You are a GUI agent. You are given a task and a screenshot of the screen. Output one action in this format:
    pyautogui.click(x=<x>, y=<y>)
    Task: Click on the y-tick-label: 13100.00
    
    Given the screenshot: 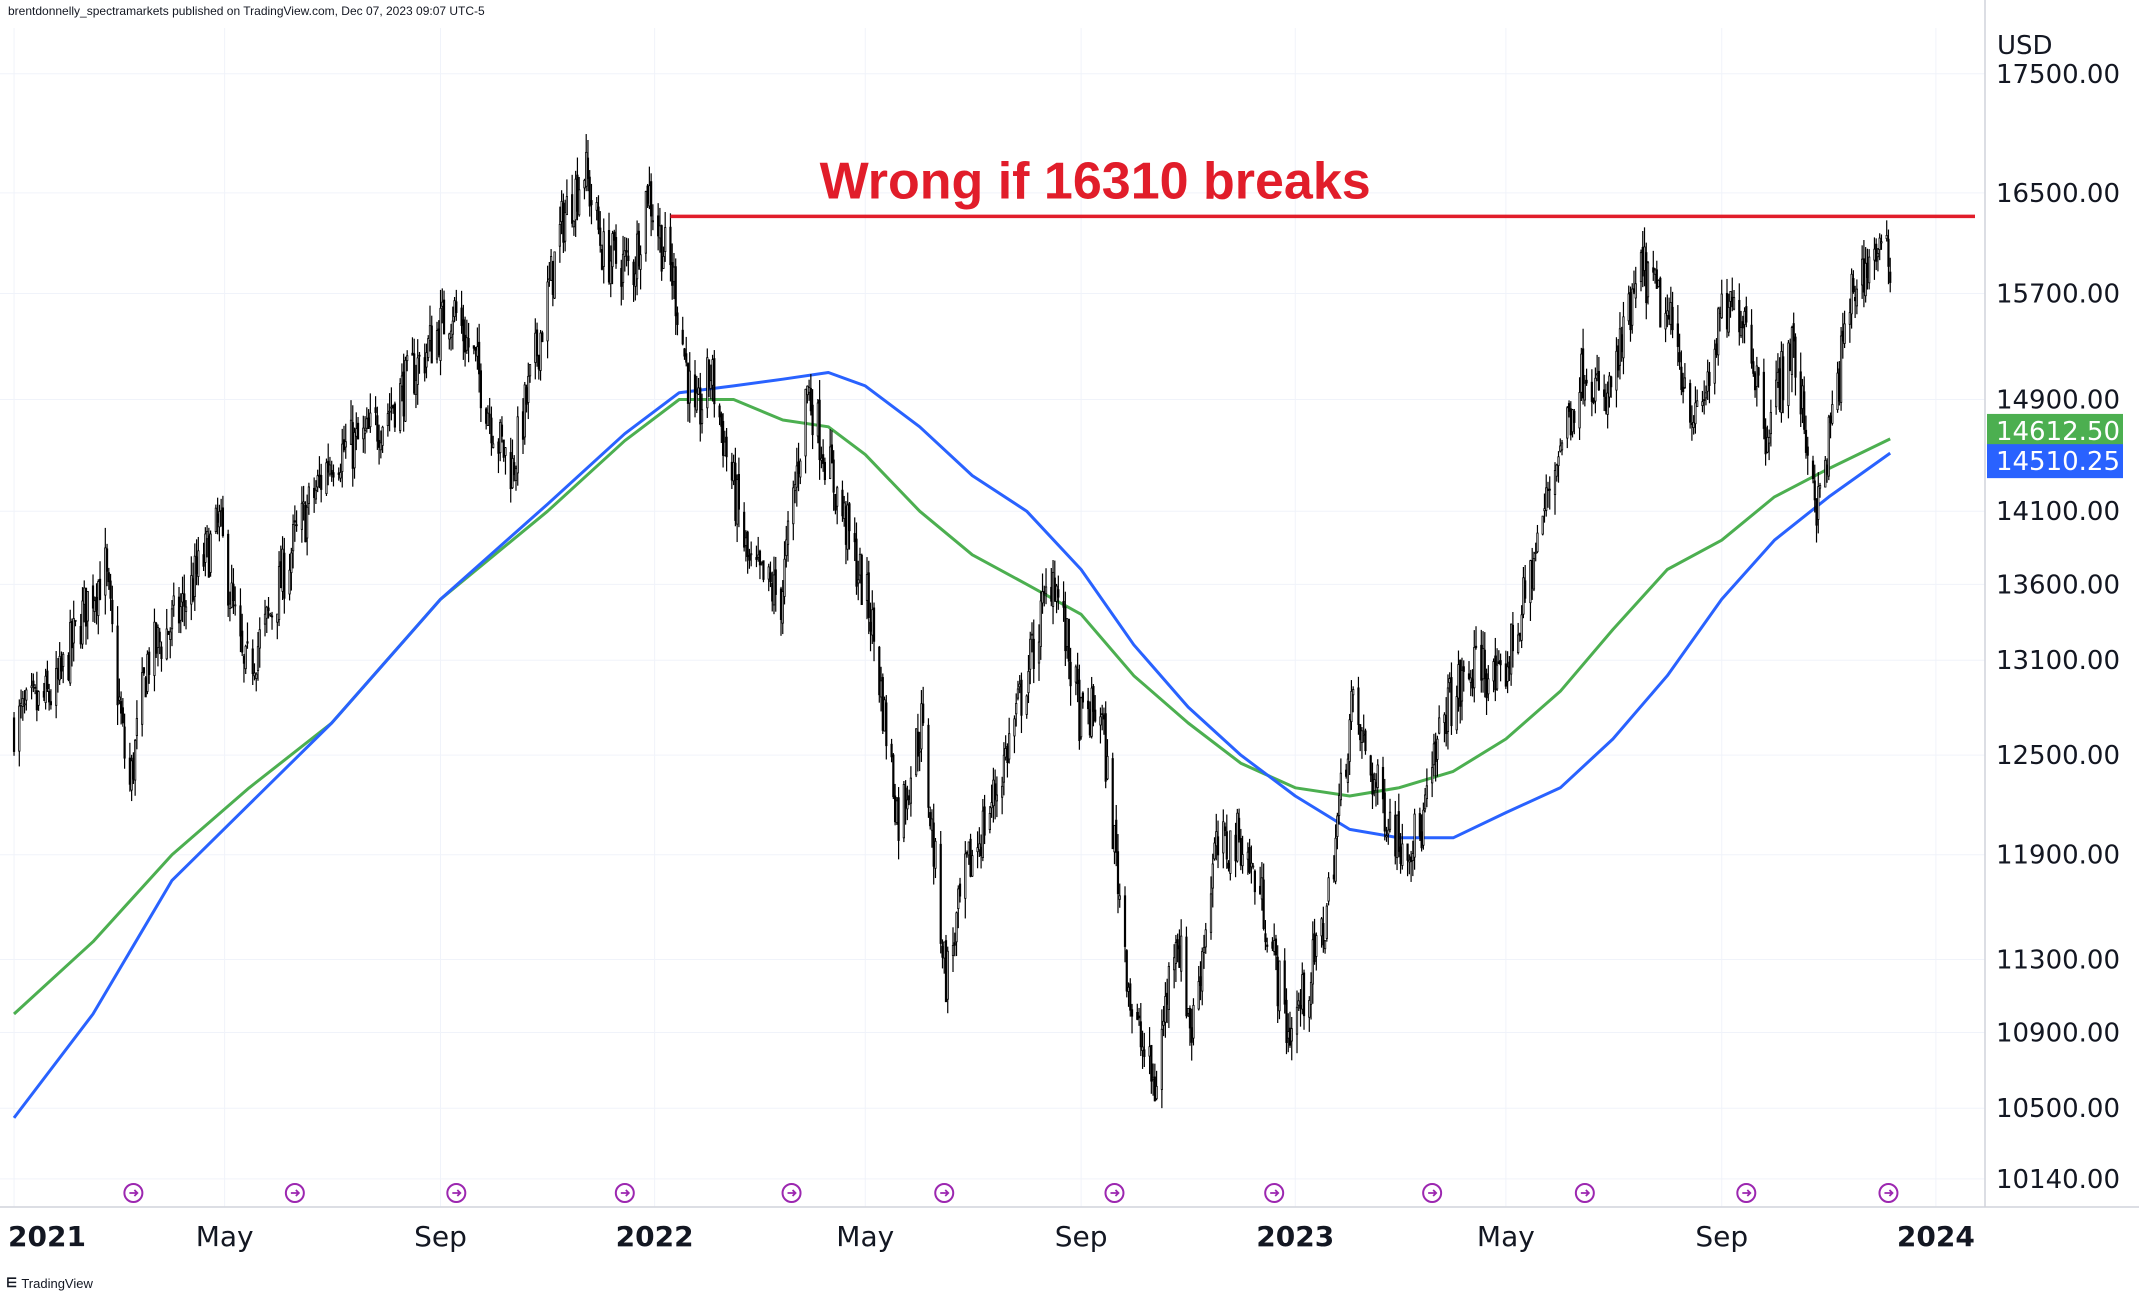 What is the action you would take?
    pyautogui.click(x=2058, y=661)
    